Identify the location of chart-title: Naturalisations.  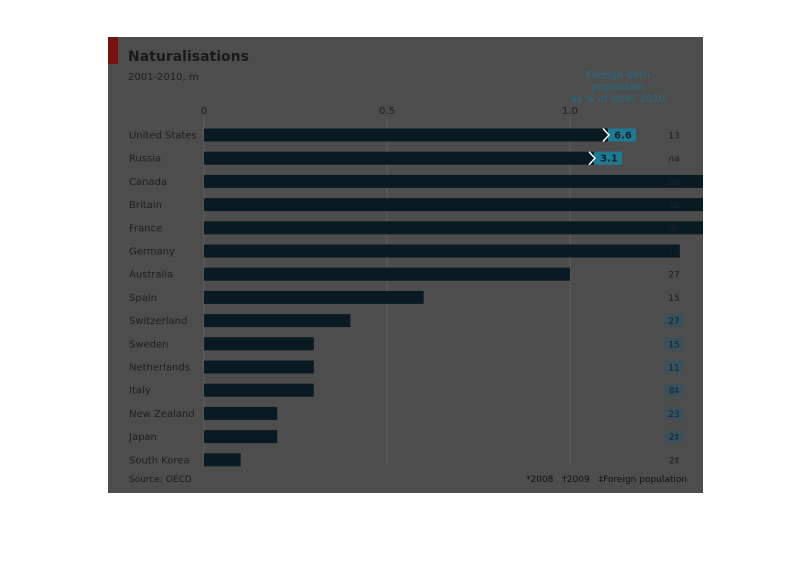
(188, 57).